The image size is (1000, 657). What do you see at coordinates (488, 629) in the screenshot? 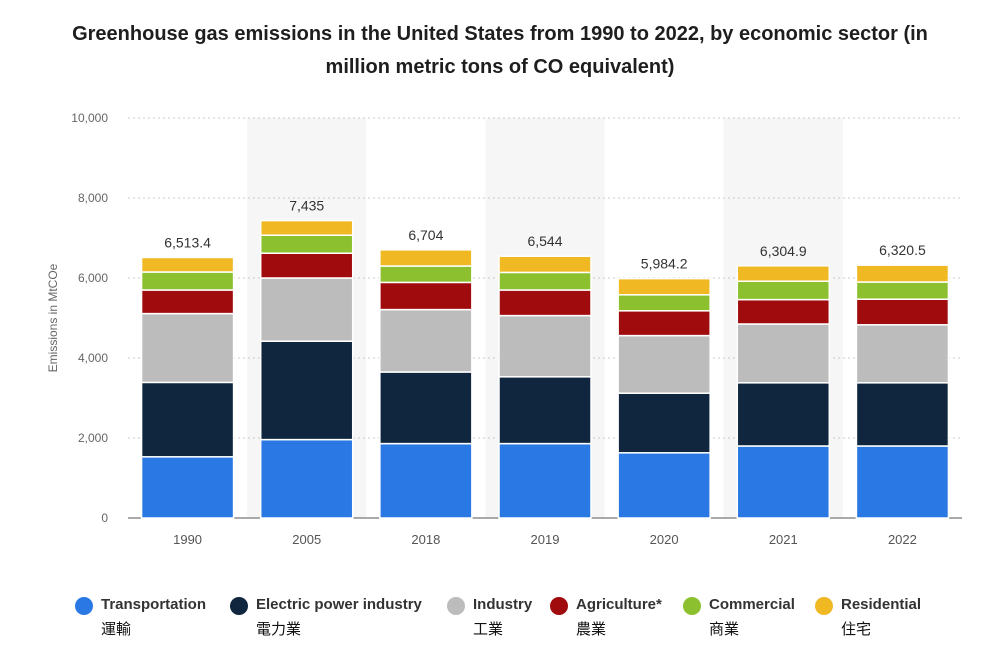
I see `legend-sublabel: 工業` at bounding box center [488, 629].